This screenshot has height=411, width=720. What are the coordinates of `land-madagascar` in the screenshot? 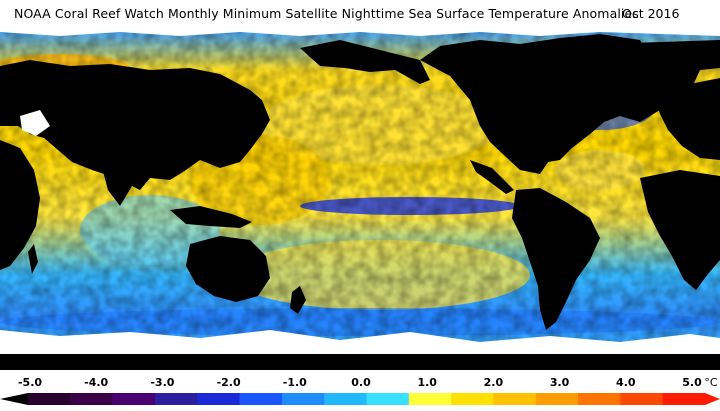 It's located at (33, 259).